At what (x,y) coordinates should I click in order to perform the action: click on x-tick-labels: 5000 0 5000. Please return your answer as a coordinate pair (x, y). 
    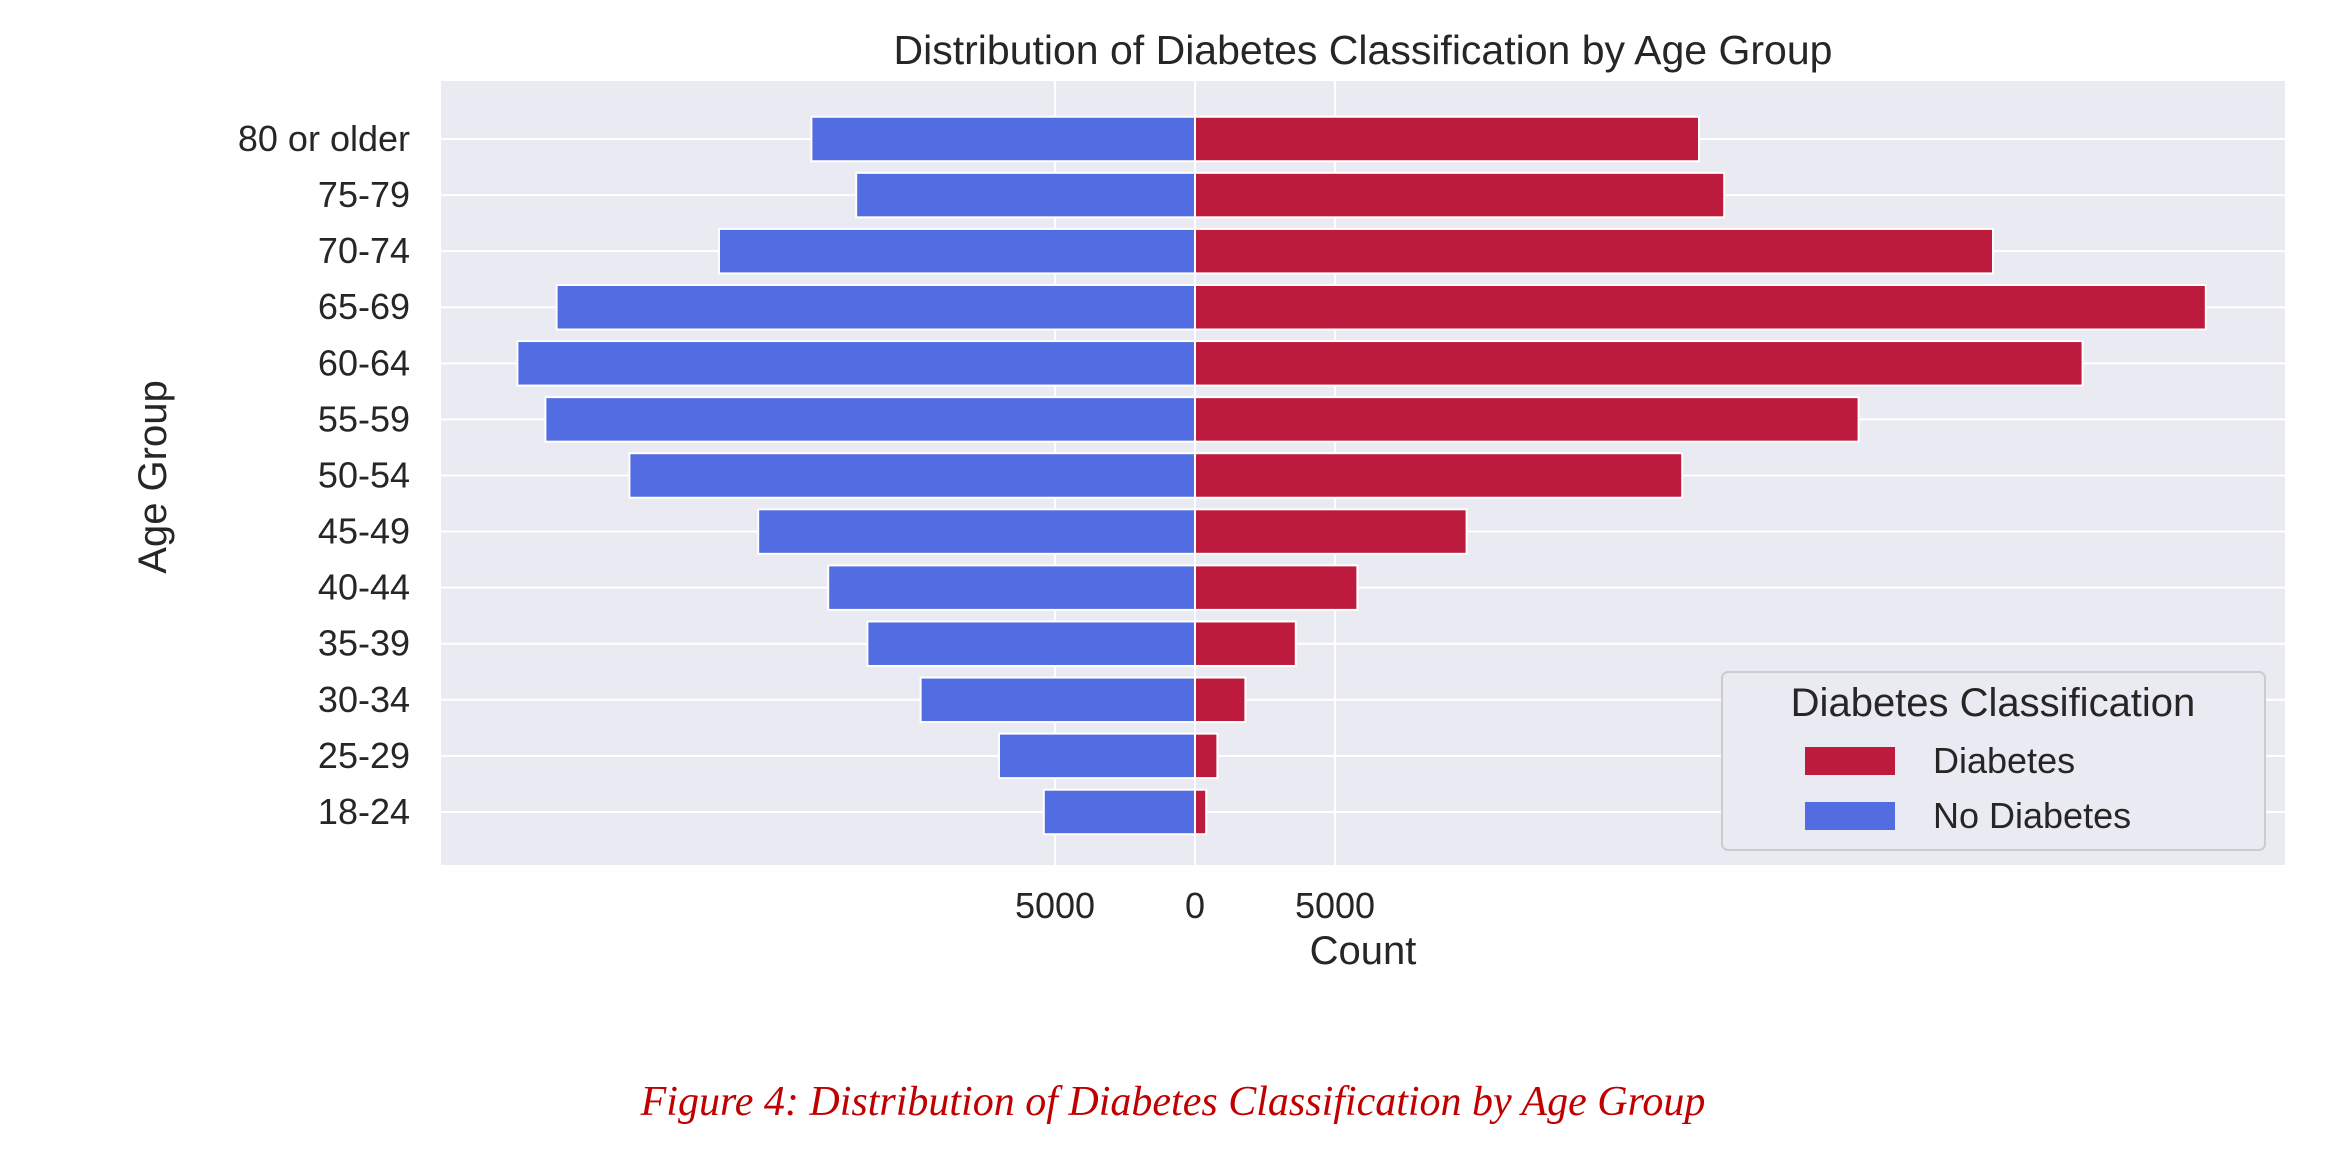
    Looking at the image, I should click on (1195, 905).